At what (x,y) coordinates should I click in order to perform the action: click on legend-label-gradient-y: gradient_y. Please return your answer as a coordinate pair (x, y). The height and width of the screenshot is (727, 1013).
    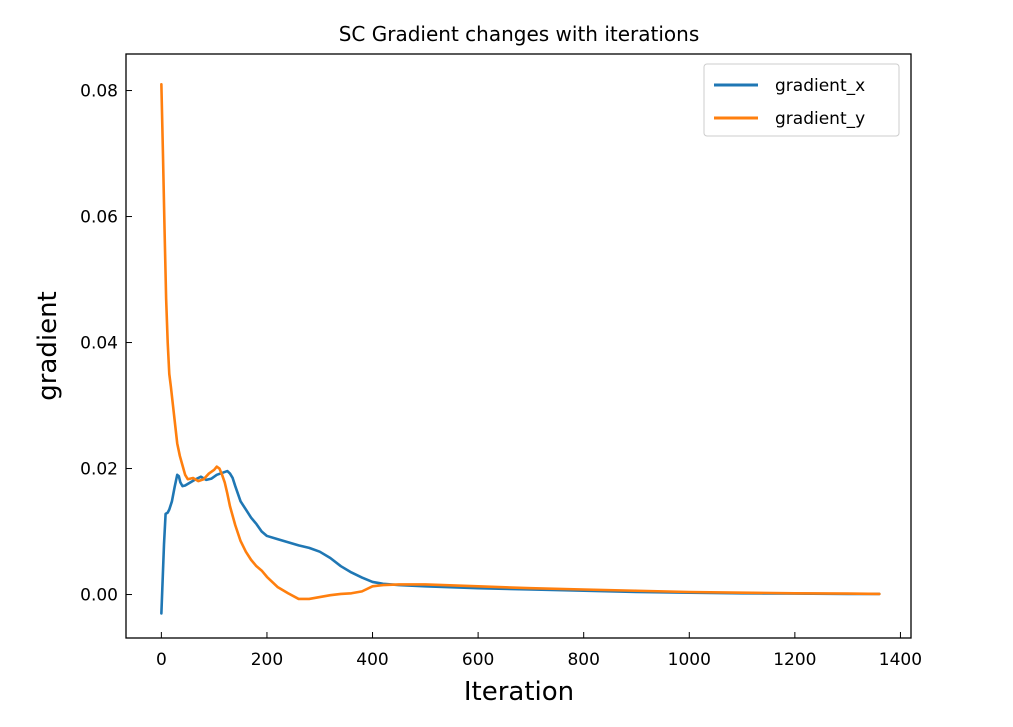
    Looking at the image, I should click on (820, 119).